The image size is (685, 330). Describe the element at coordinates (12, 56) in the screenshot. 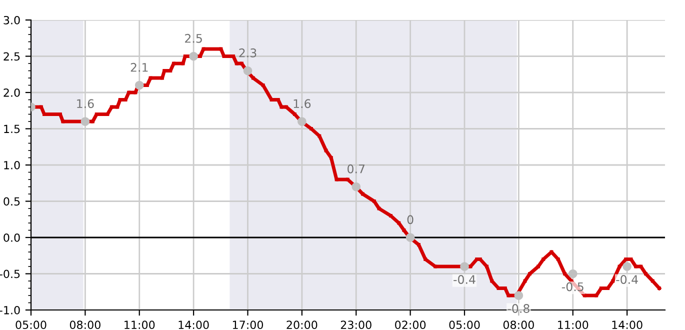

I see `y-tick-label: 2.5` at that location.